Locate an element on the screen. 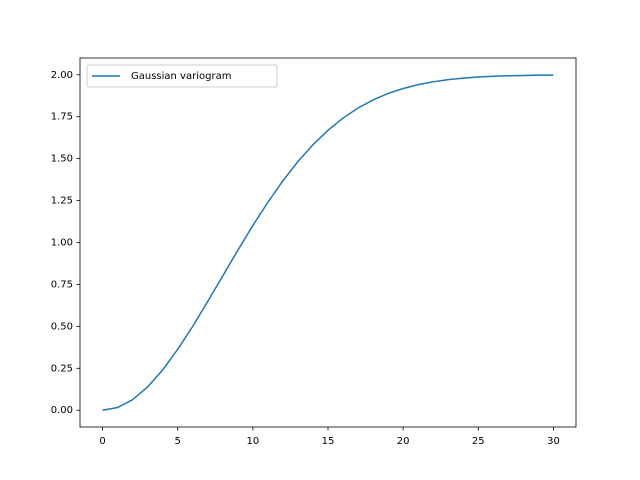 This screenshot has height=480, width=640. legend-label: Gaussian variogram is located at coordinates (181, 76).